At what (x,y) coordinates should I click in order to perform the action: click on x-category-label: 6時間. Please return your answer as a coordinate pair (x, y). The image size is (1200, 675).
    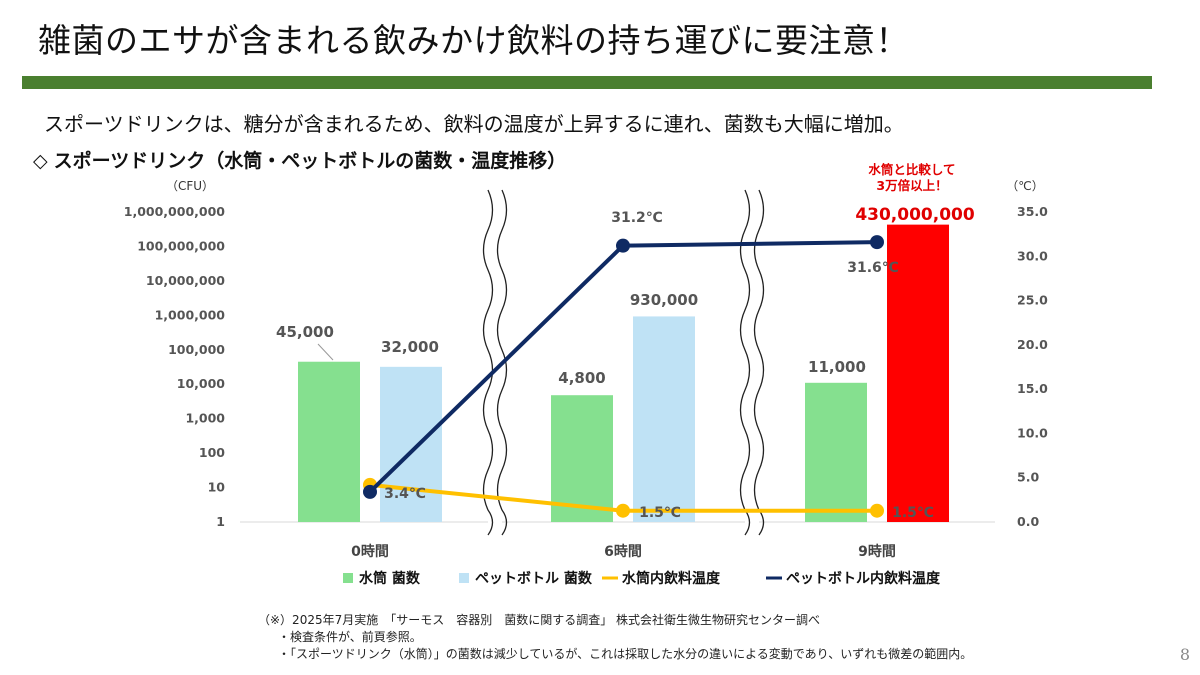
    Looking at the image, I should click on (623, 551).